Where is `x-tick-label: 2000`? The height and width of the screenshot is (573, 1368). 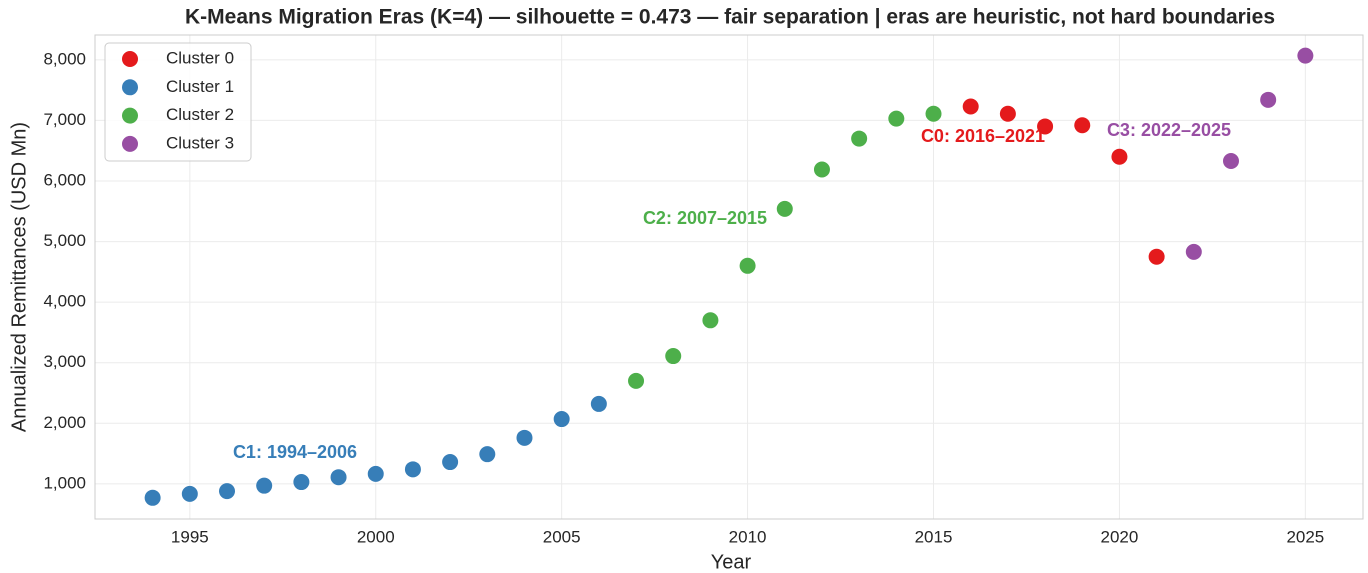
x-tick-label: 2000 is located at coordinates (376, 536).